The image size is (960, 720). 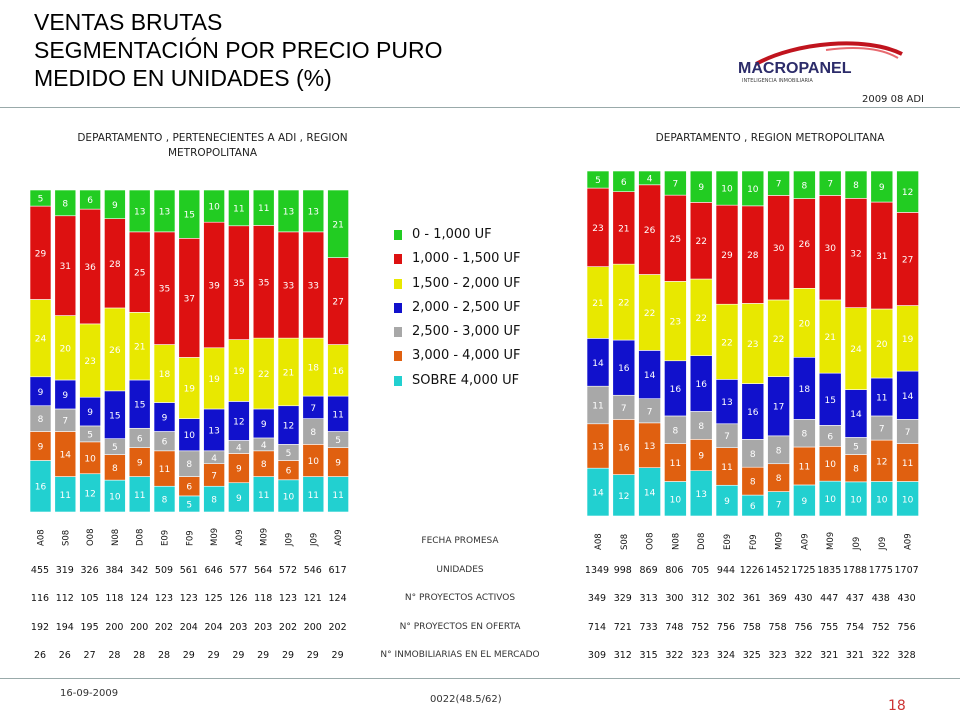 I want to click on table-cell: 748, so click(x=674, y=627).